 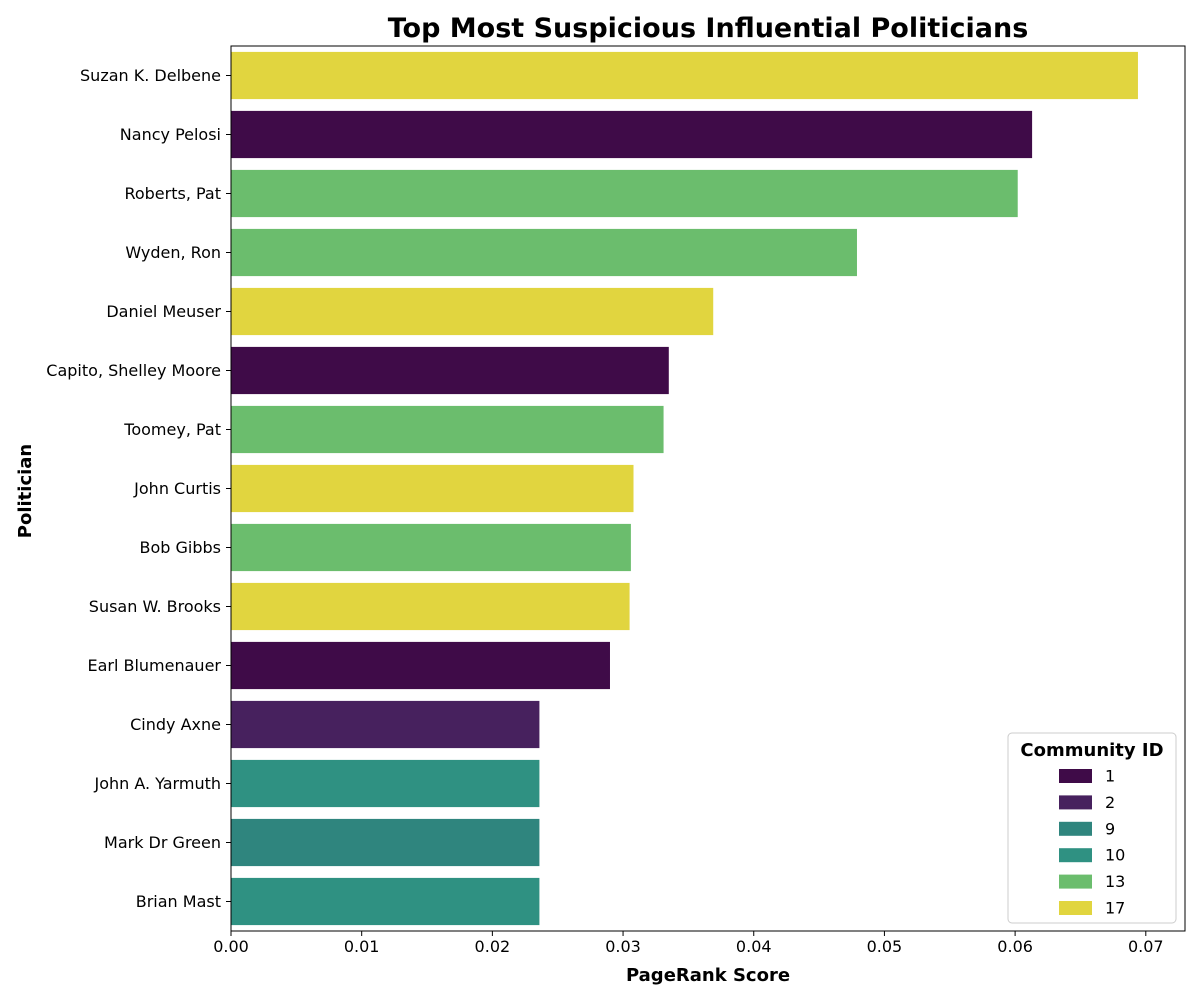 I want to click on y-tick-label: Cindy Axne, so click(x=175, y=724).